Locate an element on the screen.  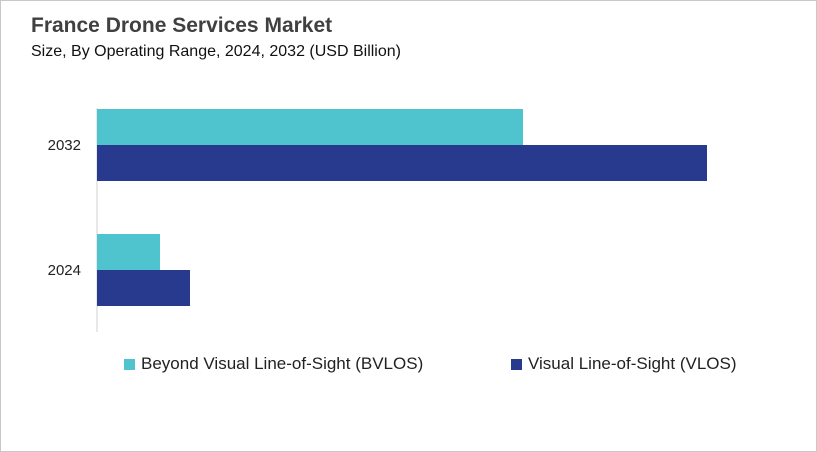
chart-title: France Drone Services Market is located at coordinates (182, 25).